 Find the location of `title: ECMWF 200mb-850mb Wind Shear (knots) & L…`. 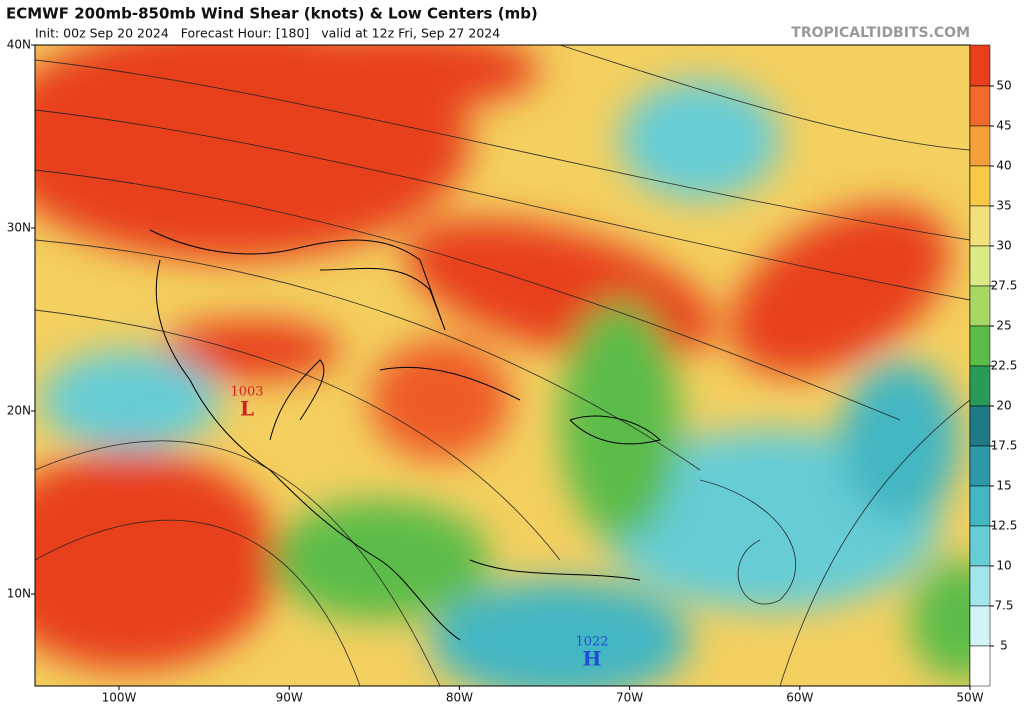

title: ECMWF 200mb-850mb Wind Shear (knots) & L… is located at coordinates (272, 14).